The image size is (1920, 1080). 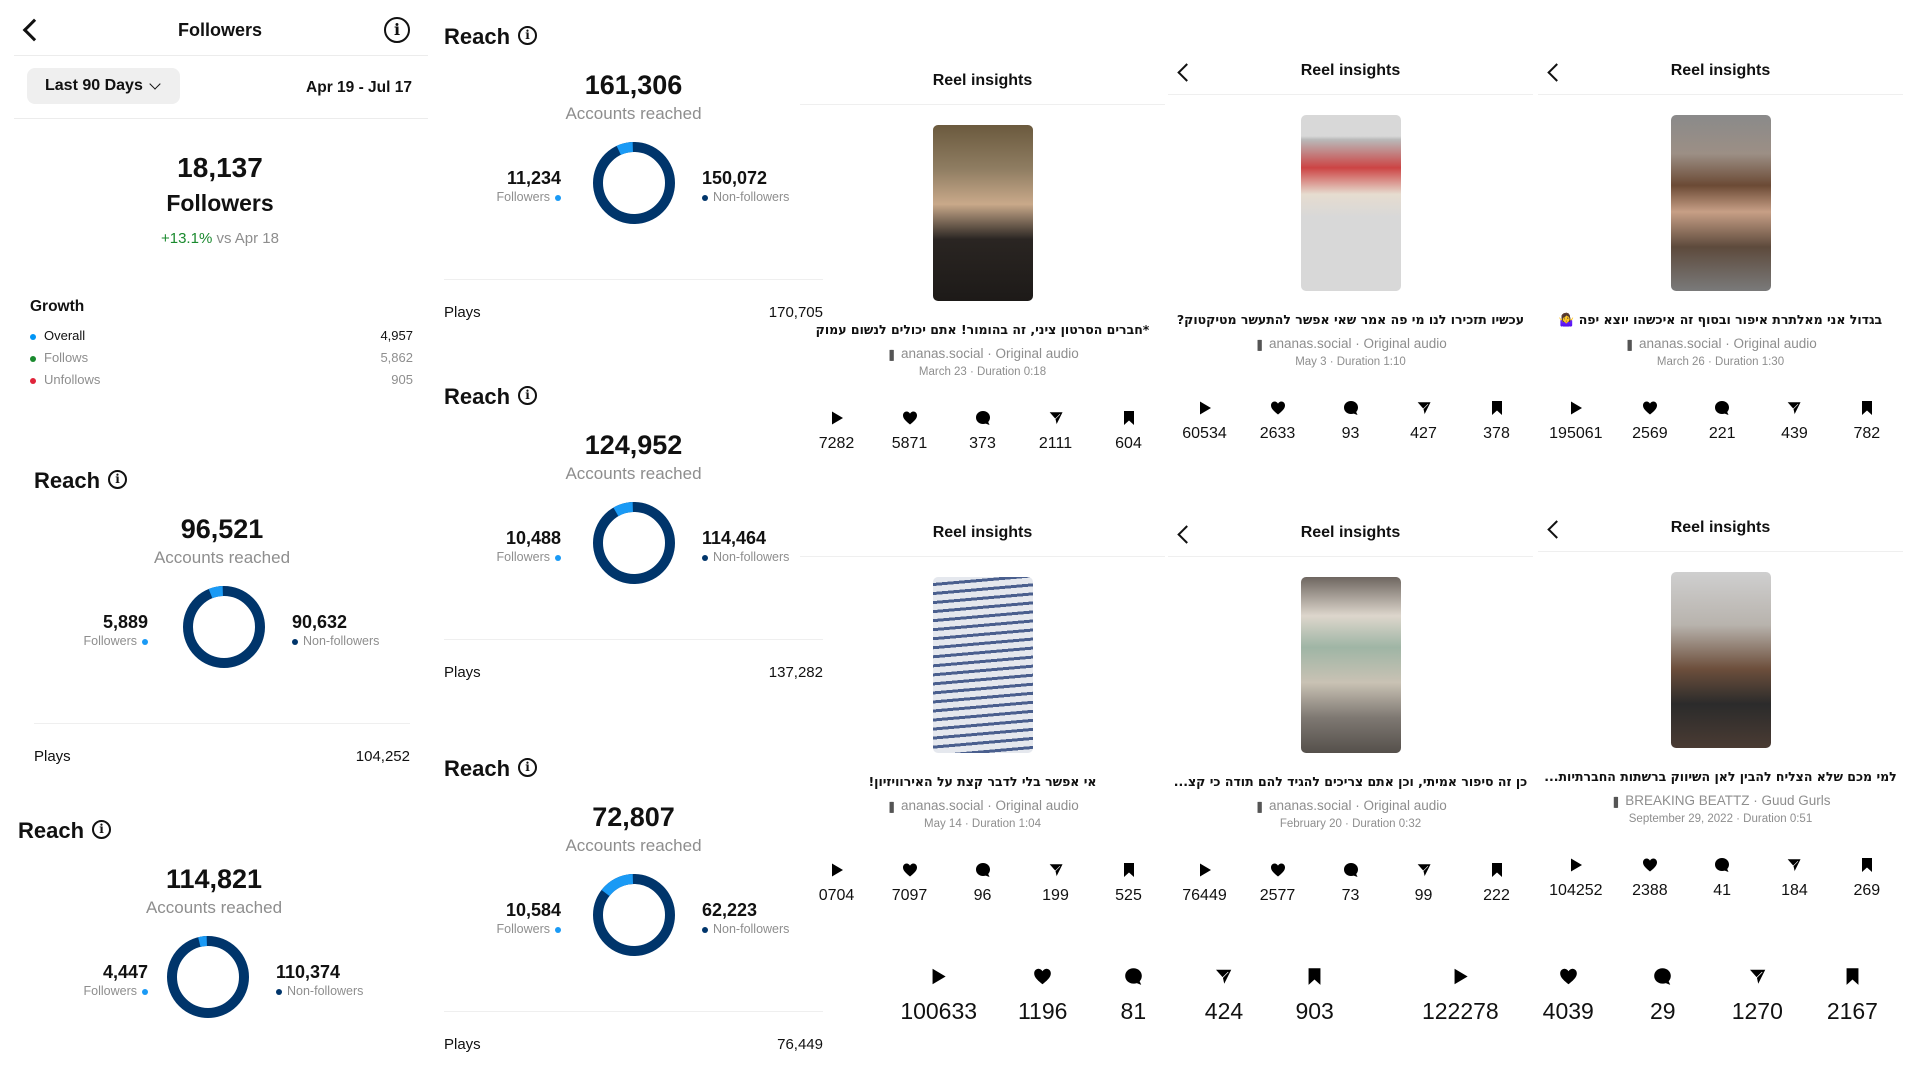 What do you see at coordinates (938, 995) in the screenshot?
I see `stat-plays: 100633` at bounding box center [938, 995].